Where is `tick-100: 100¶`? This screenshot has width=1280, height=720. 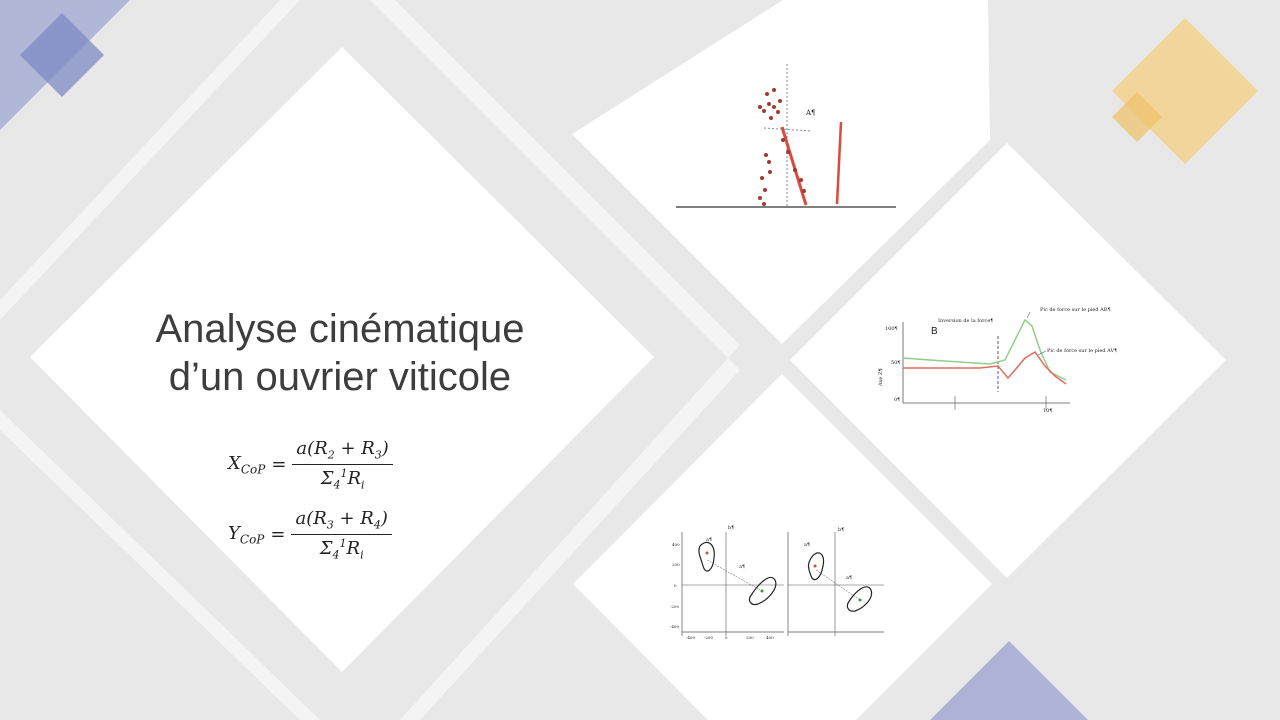
tick-100: 100¶ is located at coordinates (891, 329).